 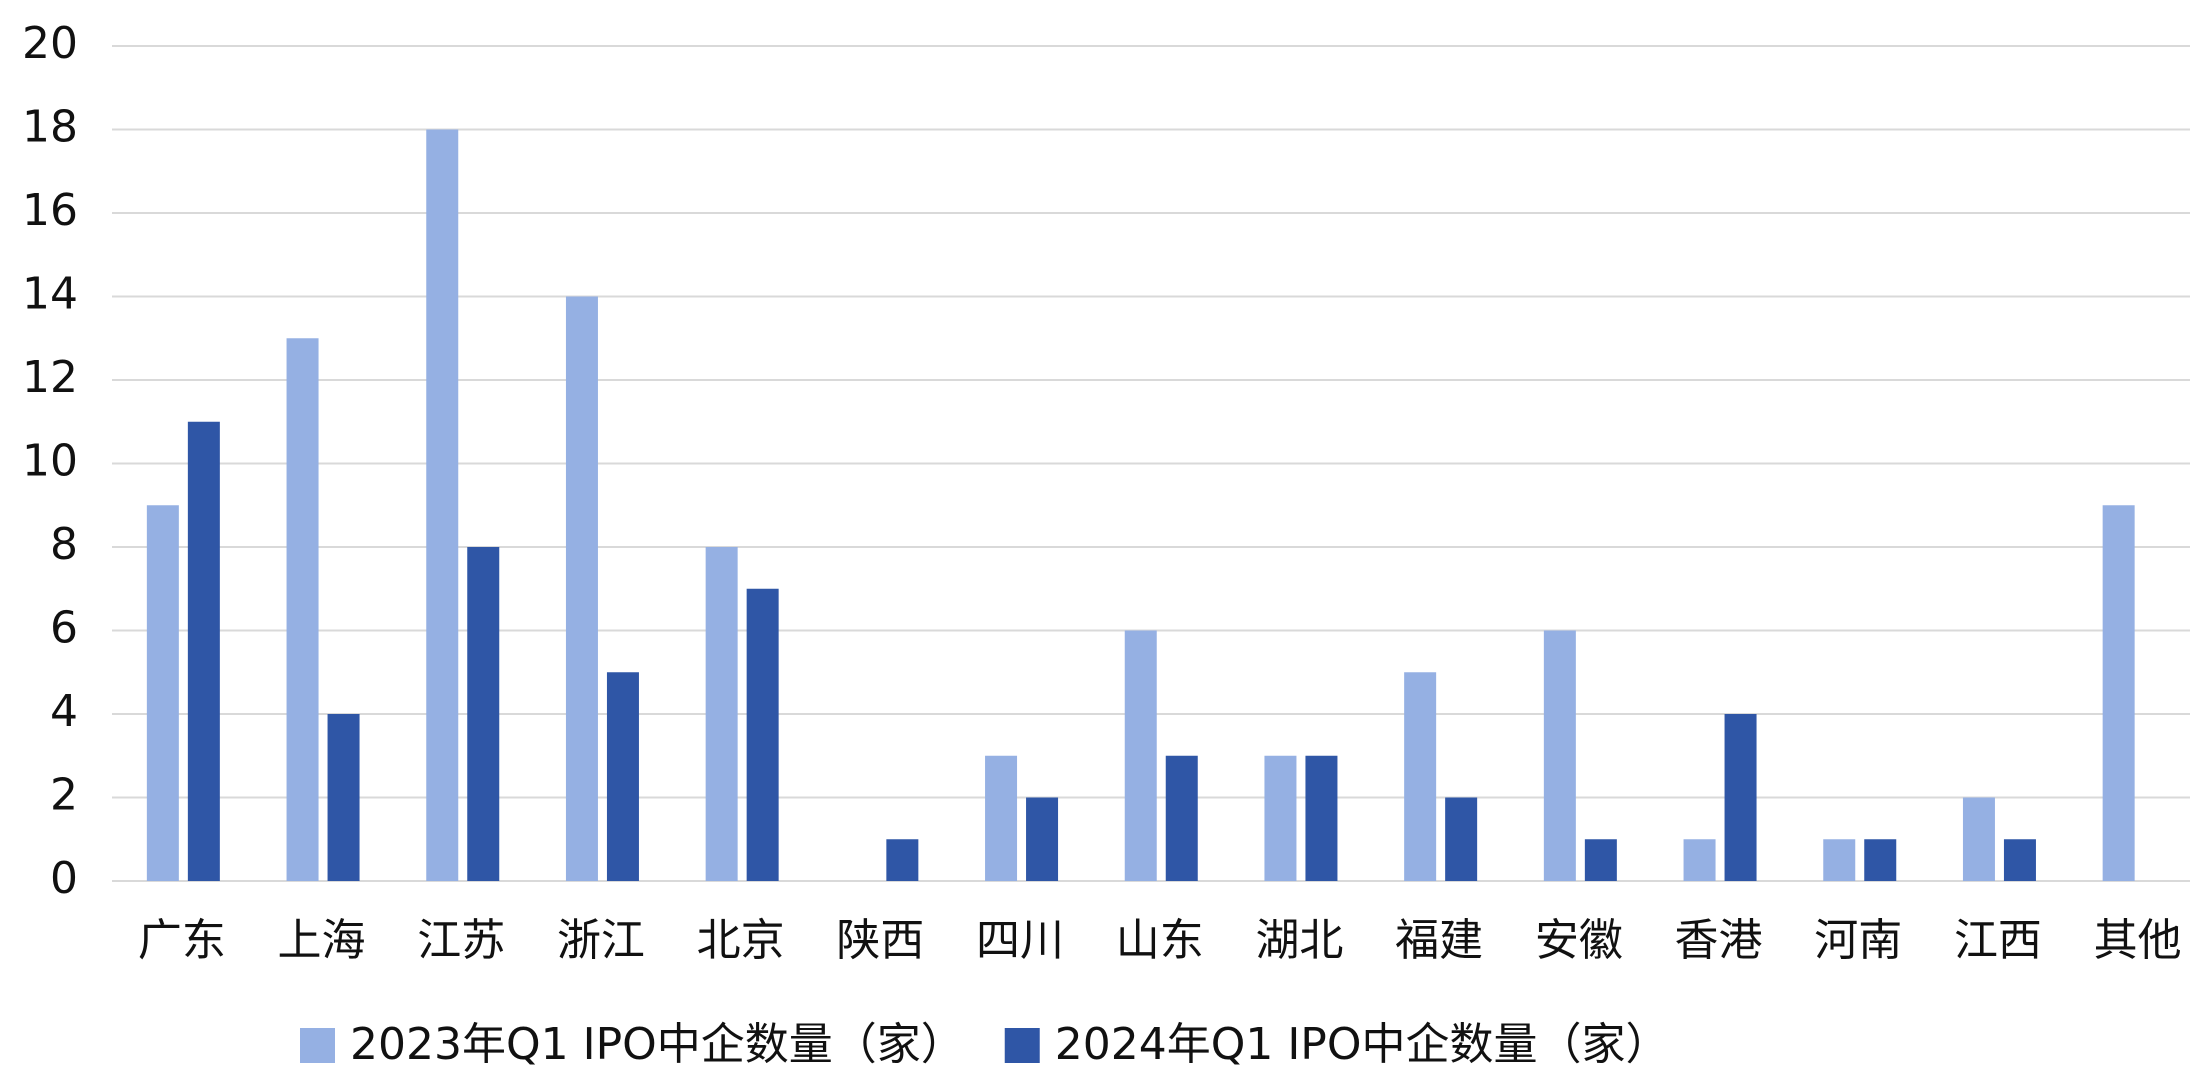 I want to click on y-tick-label: 0, so click(x=64, y=878).